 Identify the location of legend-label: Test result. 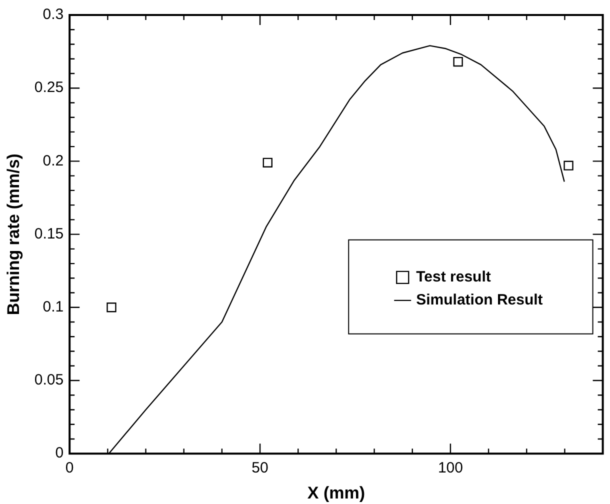
(453, 277).